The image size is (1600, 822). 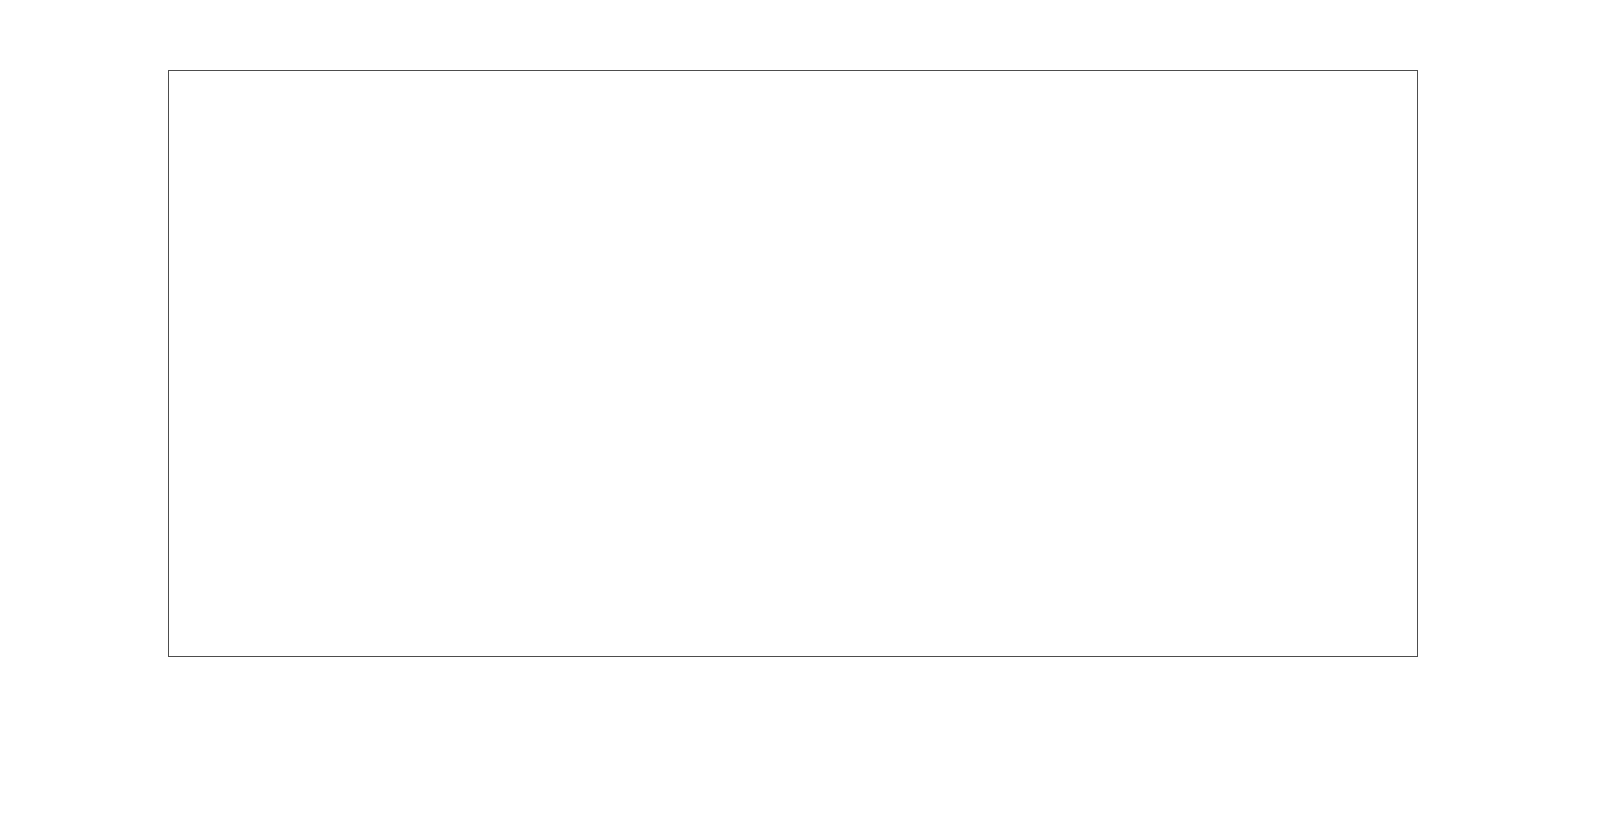 What do you see at coordinates (1494, 370) in the screenshot?
I see `timesplayed-legend` at bounding box center [1494, 370].